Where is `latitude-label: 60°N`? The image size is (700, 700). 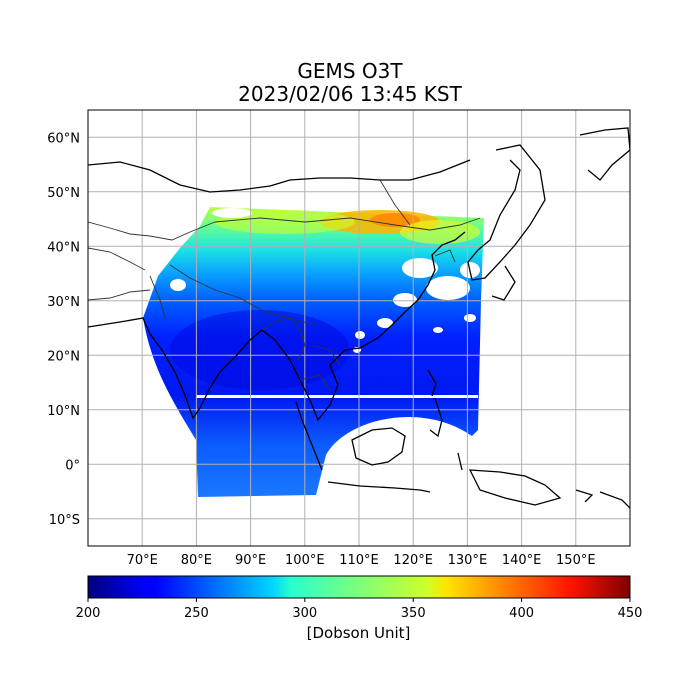 latitude-label: 60°N is located at coordinates (63, 138).